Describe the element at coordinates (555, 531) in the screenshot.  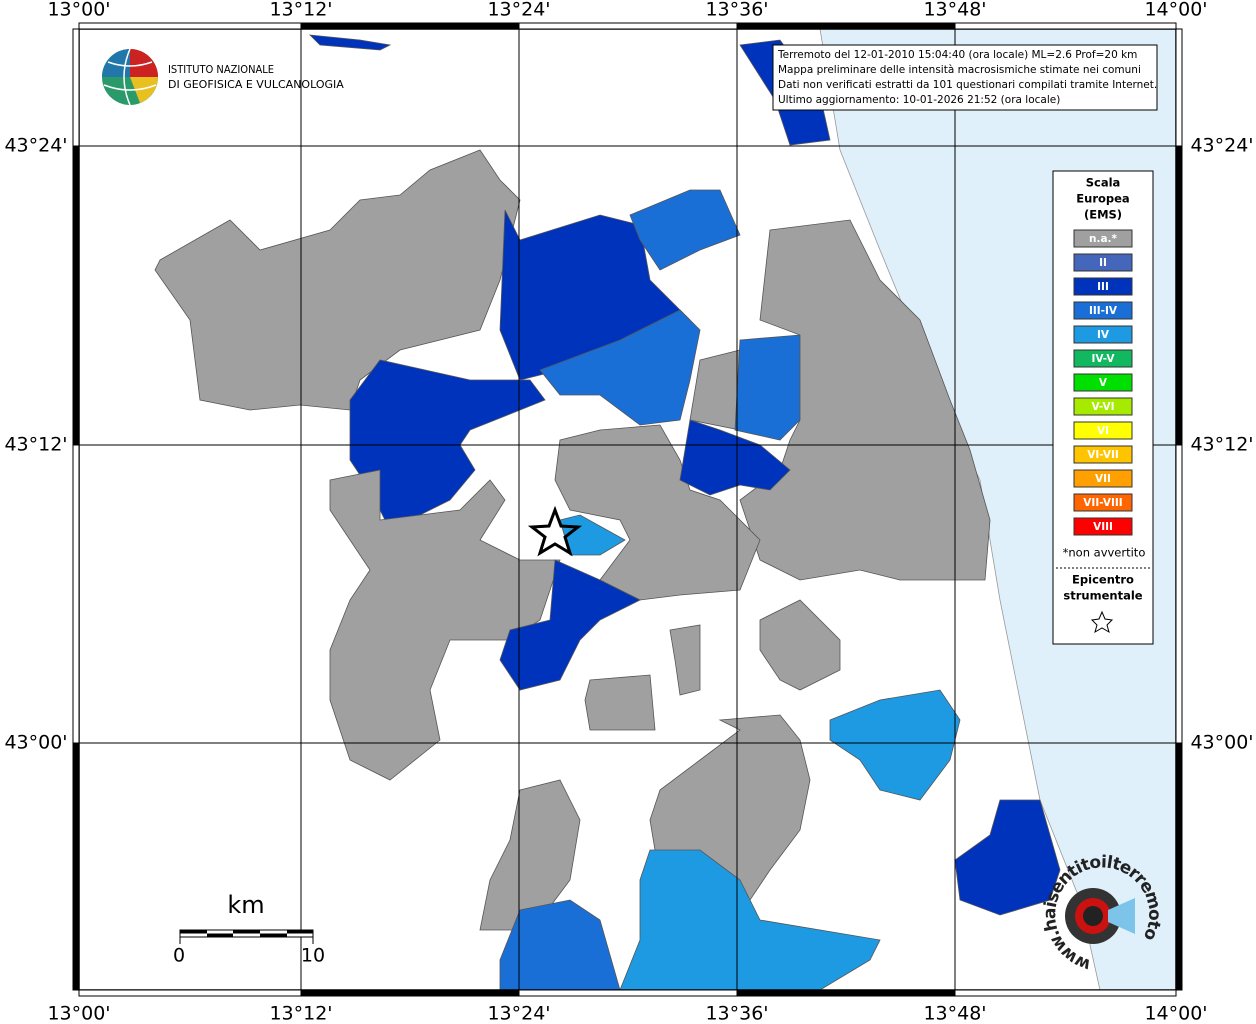
I see `epicenter` at that location.